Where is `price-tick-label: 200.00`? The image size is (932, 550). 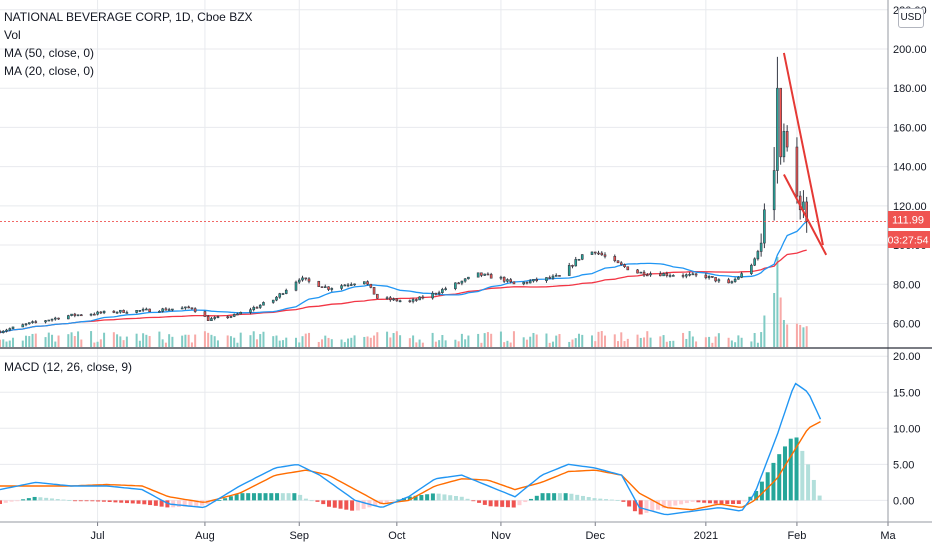 price-tick-label: 200.00 is located at coordinates (910, 50).